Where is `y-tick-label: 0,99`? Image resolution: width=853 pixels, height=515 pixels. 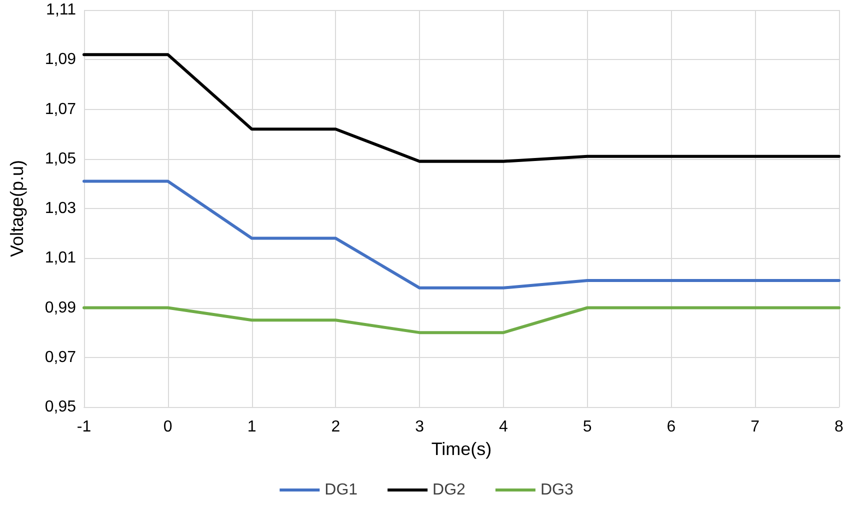
y-tick-label: 0,99 is located at coordinates (60, 307).